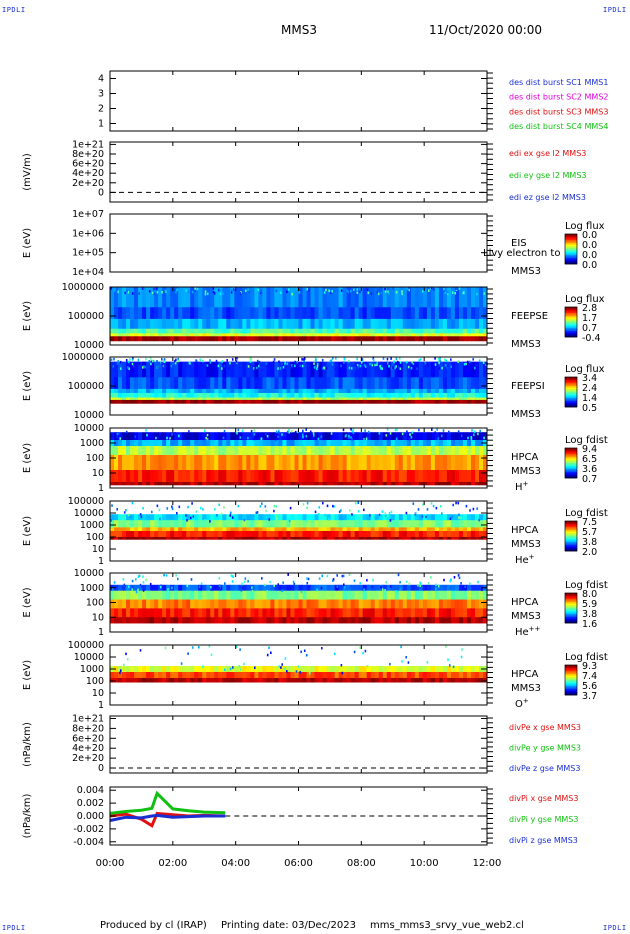 This screenshot has height=934, width=630. Describe the element at coordinates (27, 602) in the screenshot. I see `hpca_hepp-ylabel: E (eV)` at that location.